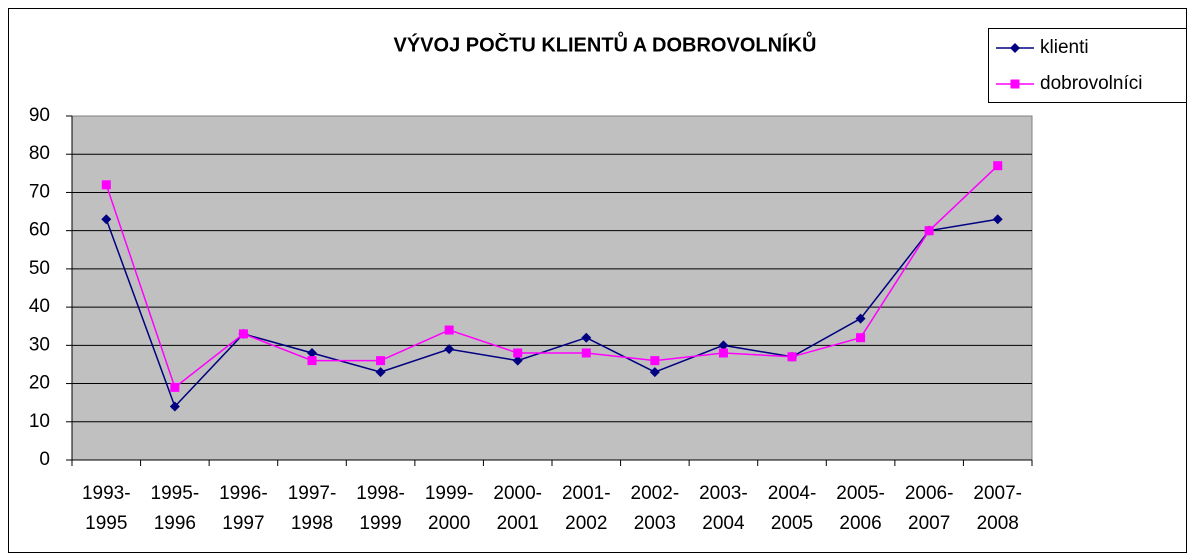 The width and height of the screenshot is (1188, 554). I want to click on chart-title: VÝVOJ POČTU KLIENTŮ A DOBROVOLNÍKŮ, so click(605, 43).